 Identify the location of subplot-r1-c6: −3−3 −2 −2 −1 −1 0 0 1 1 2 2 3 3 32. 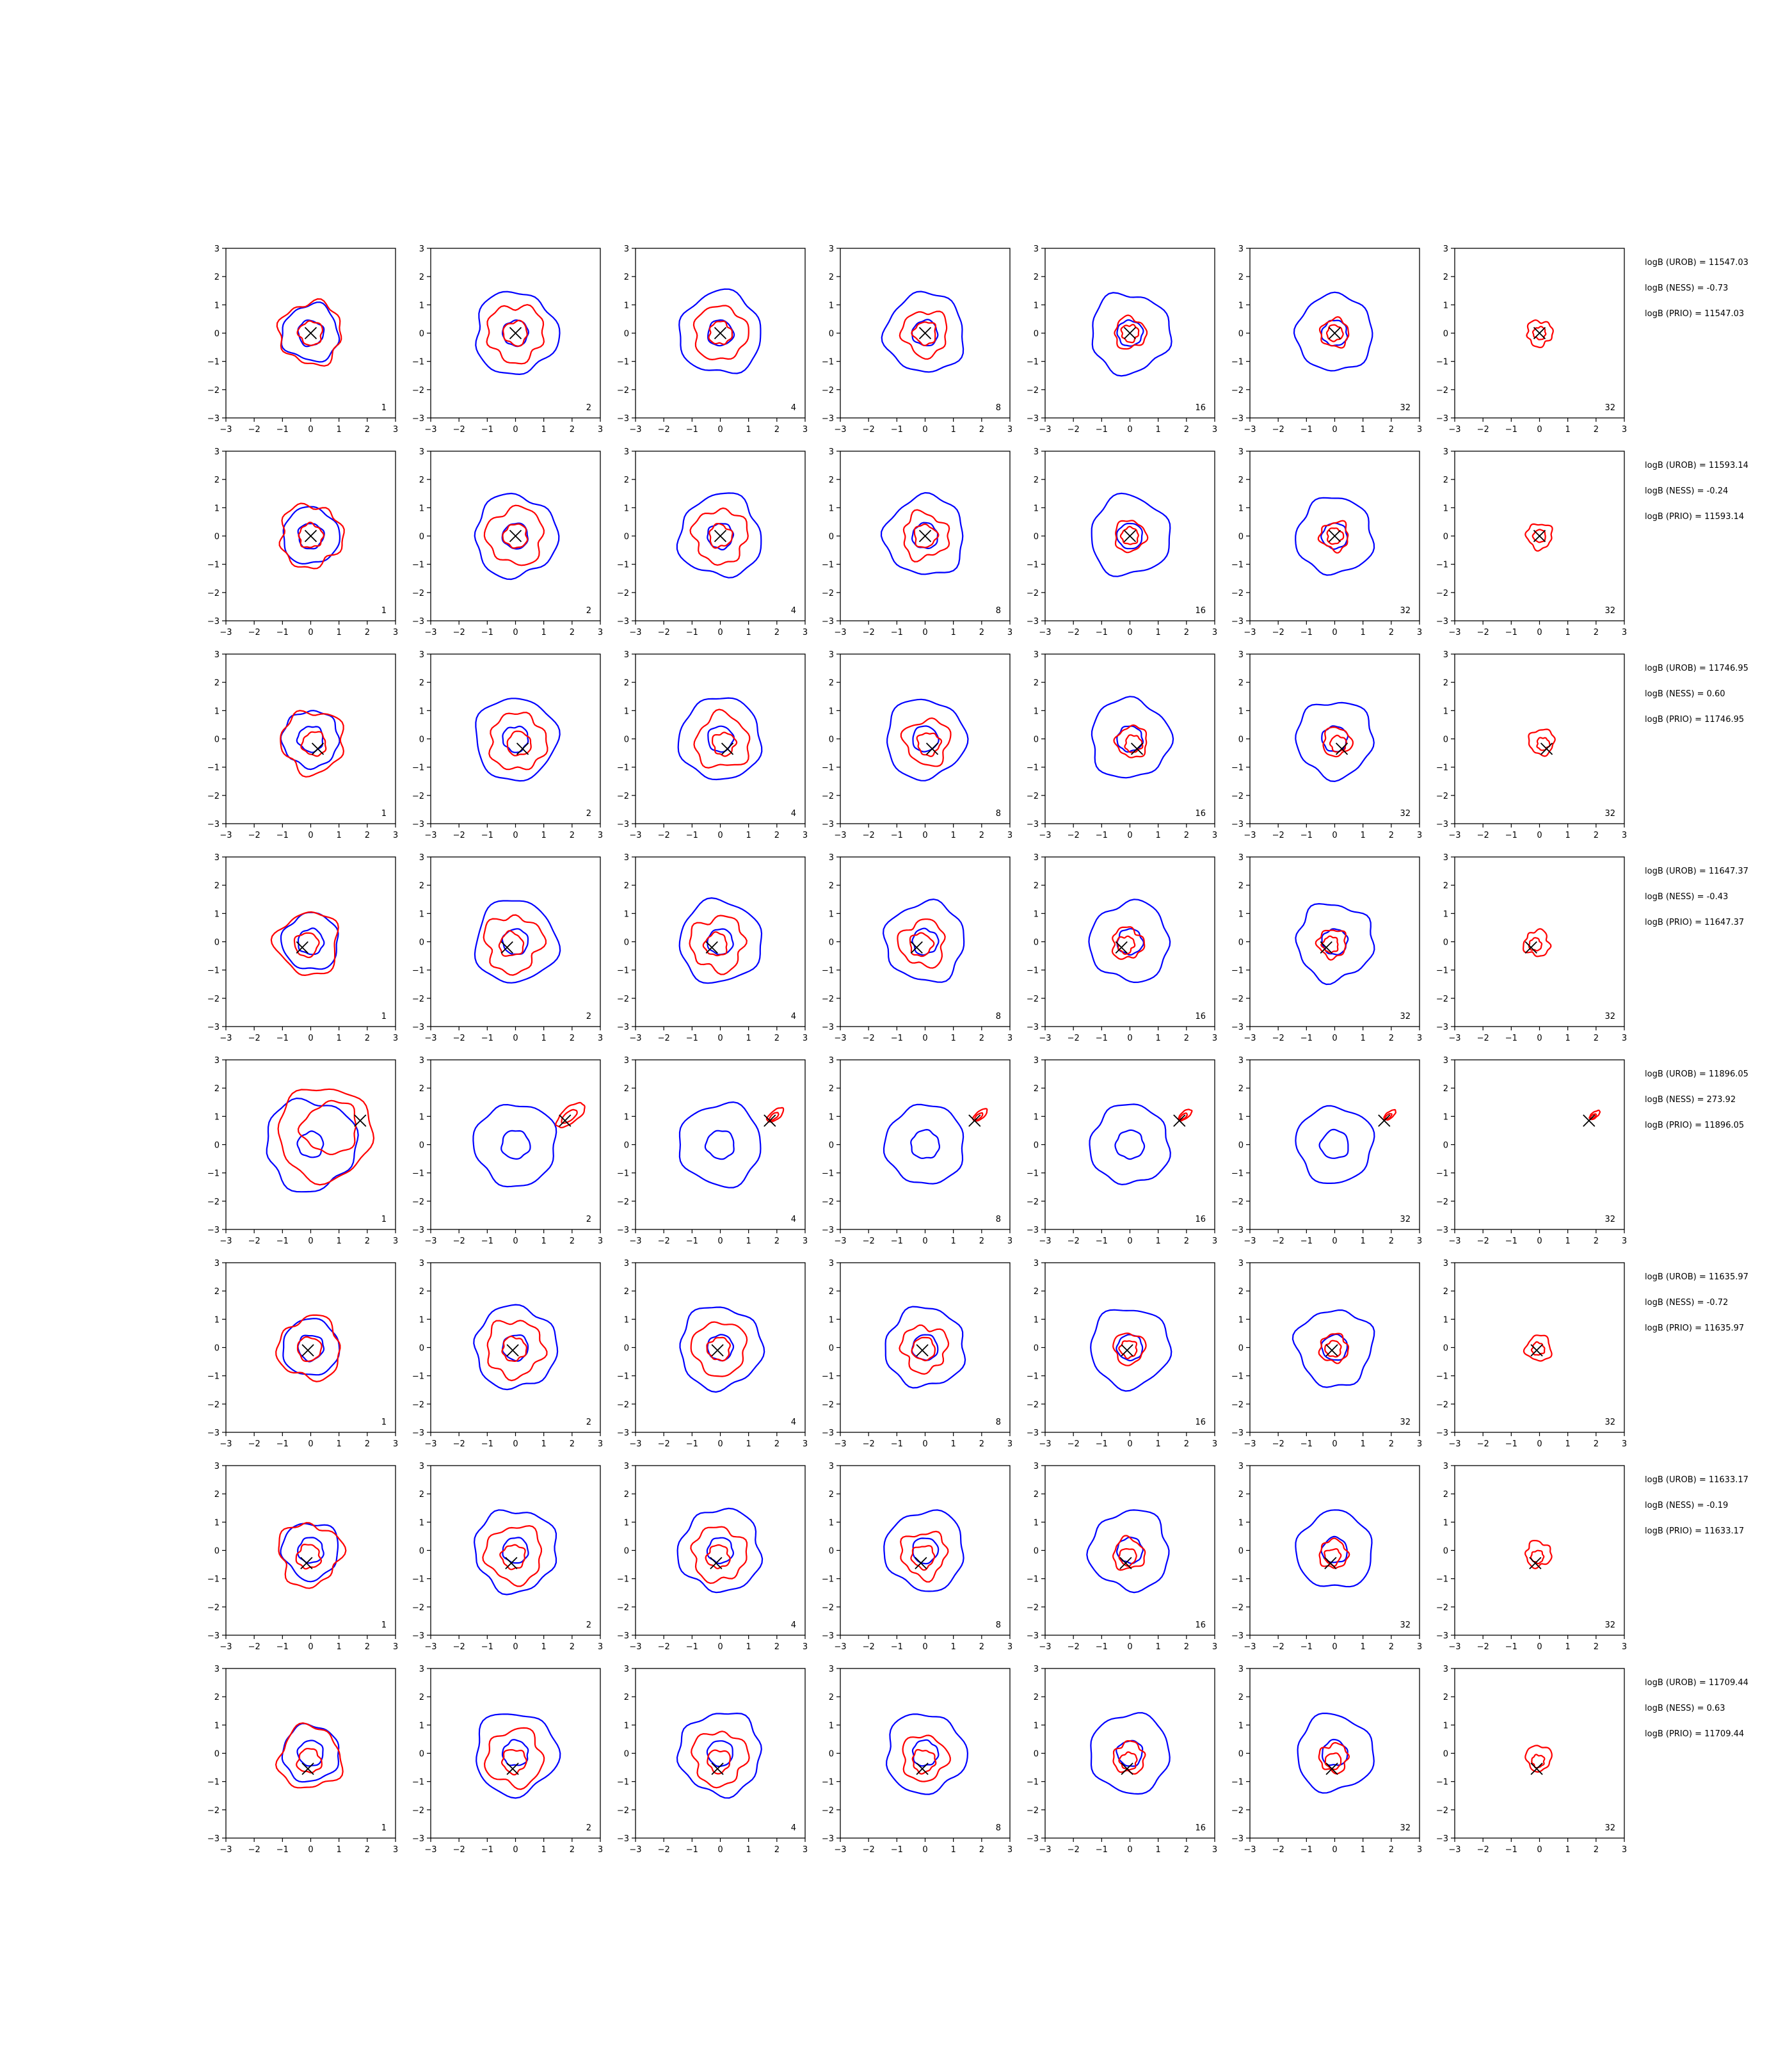
(1326, 339).